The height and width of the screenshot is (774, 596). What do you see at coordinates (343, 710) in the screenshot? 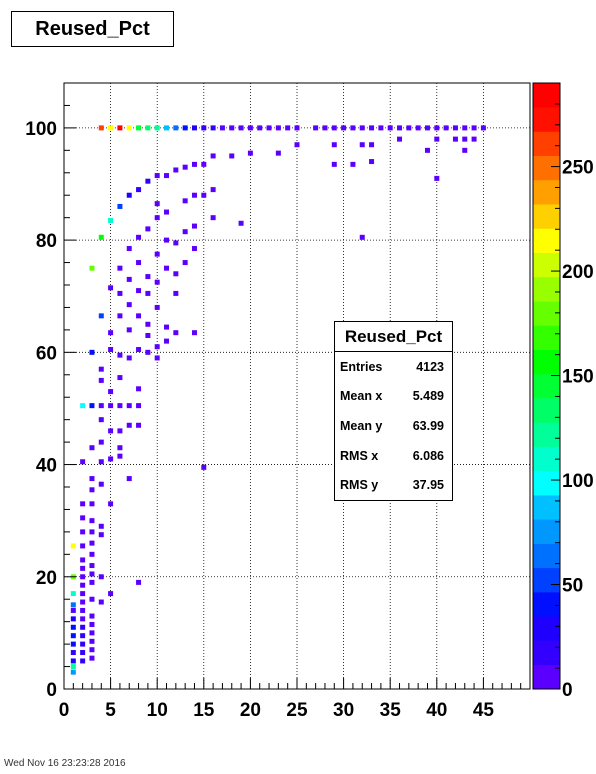
I see `x-tick-label: 30` at bounding box center [343, 710].